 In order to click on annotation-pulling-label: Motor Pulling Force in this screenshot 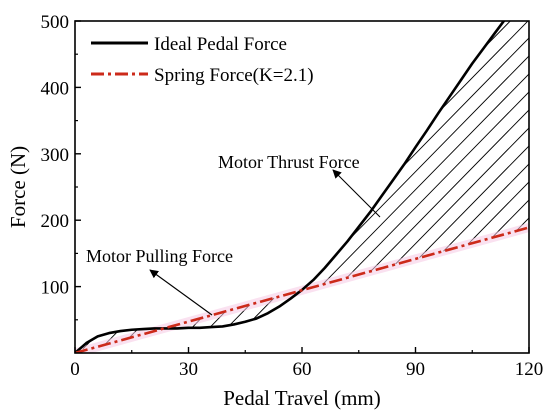, I will do `click(159, 256)`.